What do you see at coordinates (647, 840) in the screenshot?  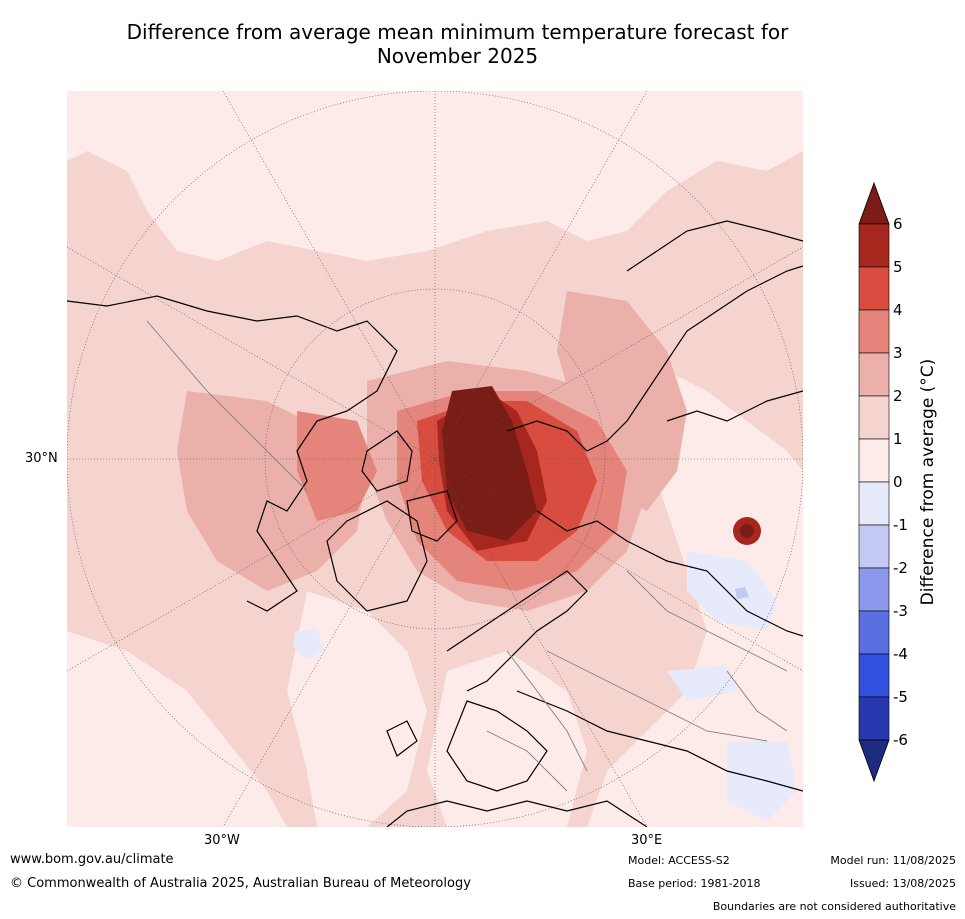 I see `lon-label-30e: 30°E` at bounding box center [647, 840].